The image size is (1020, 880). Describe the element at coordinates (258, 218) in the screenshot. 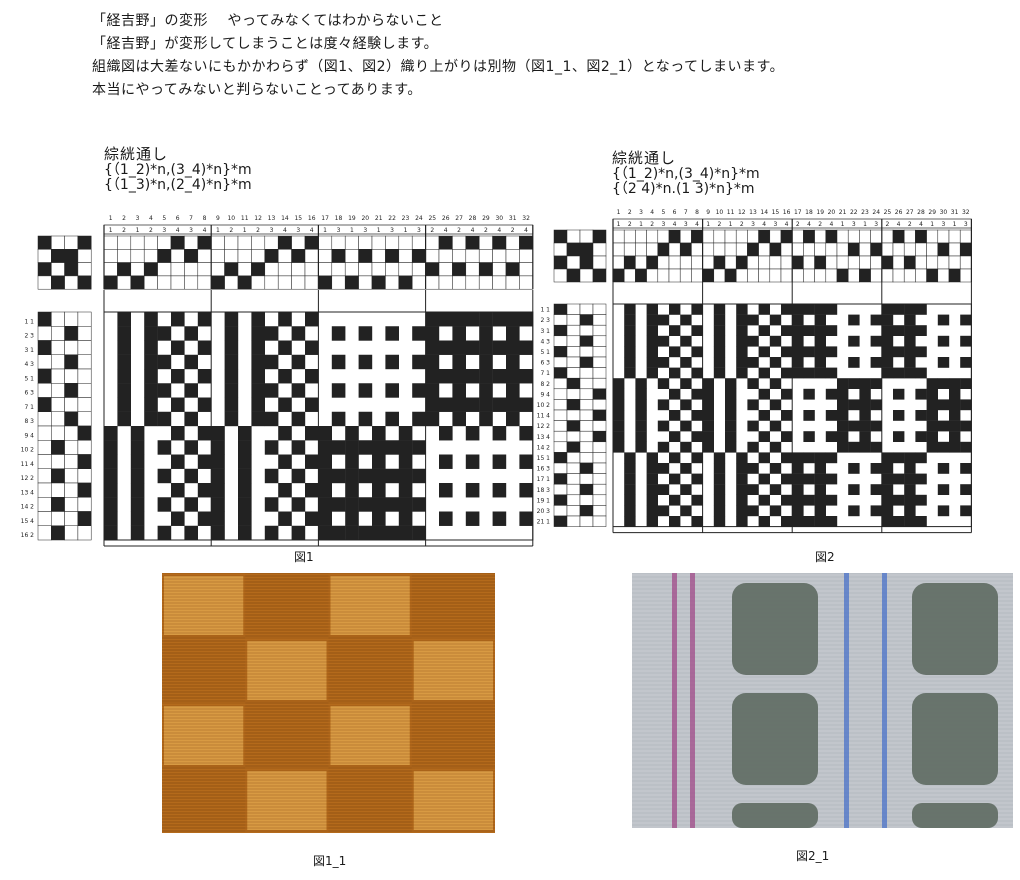

I see `figure1-warp-number: 12` at that location.